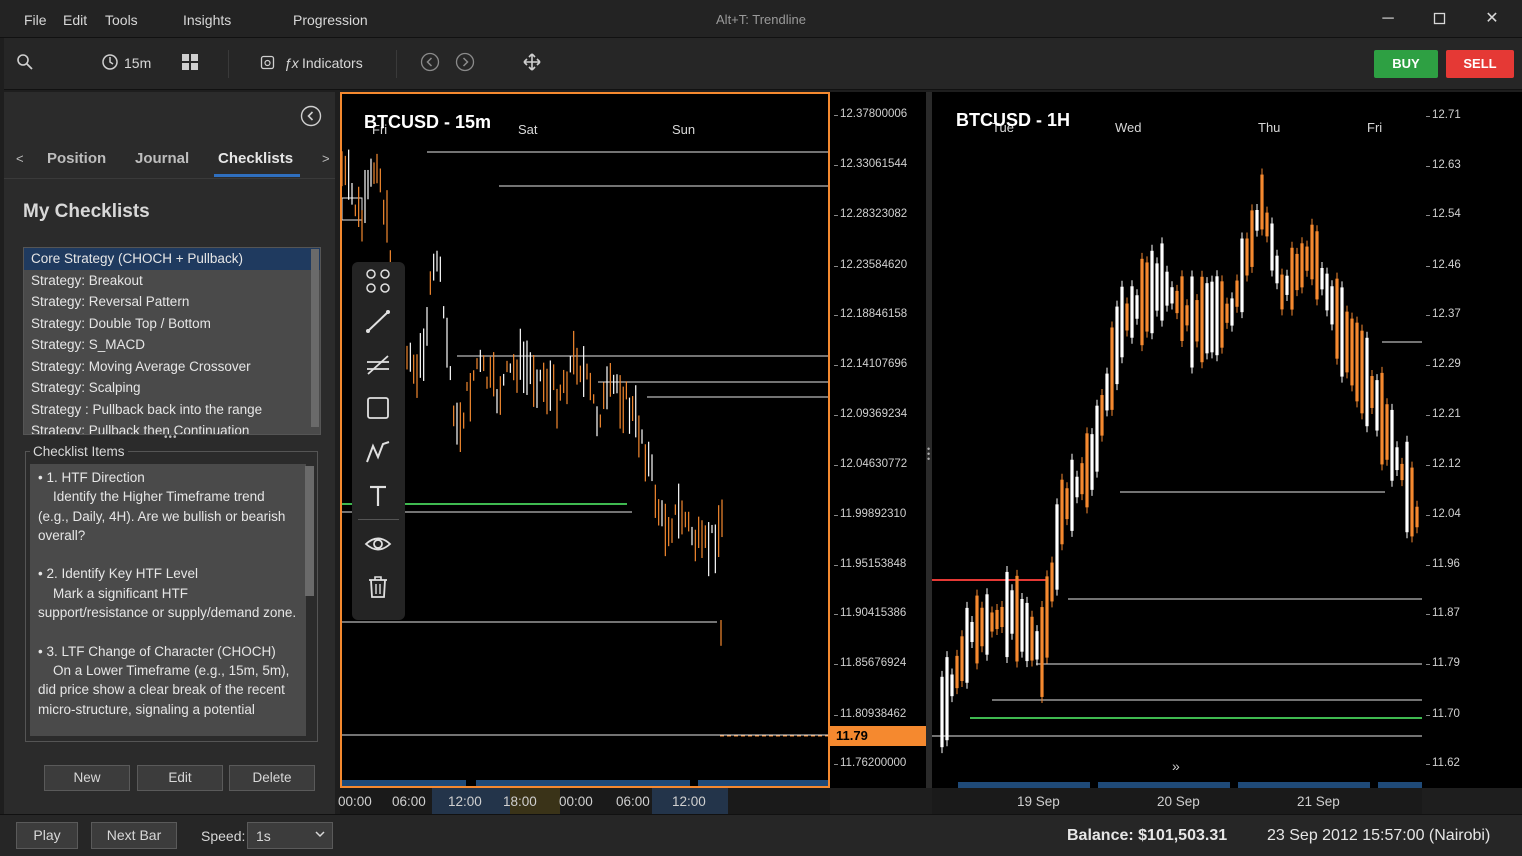 This screenshot has width=1522, height=856. I want to click on items-scrollbar, so click(309, 531).